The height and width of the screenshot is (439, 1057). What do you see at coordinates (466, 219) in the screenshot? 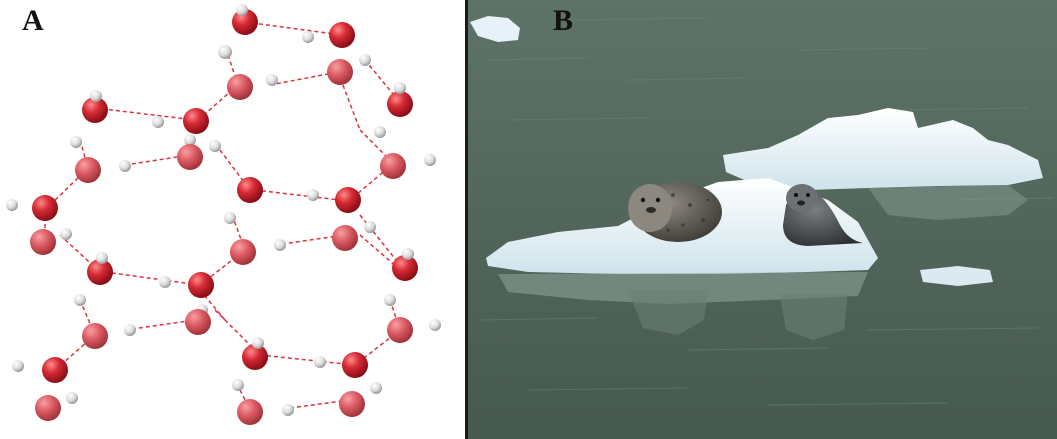
I see `panel-divider` at bounding box center [466, 219].